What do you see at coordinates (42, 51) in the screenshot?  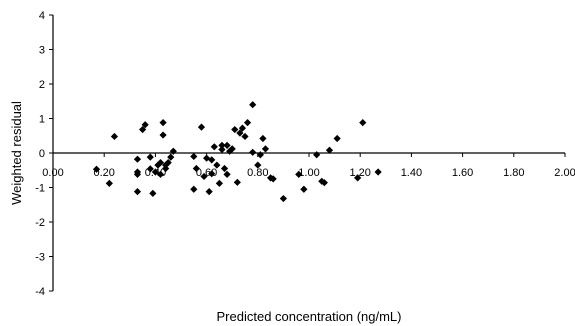 I see `y-tick-label: 3` at bounding box center [42, 51].